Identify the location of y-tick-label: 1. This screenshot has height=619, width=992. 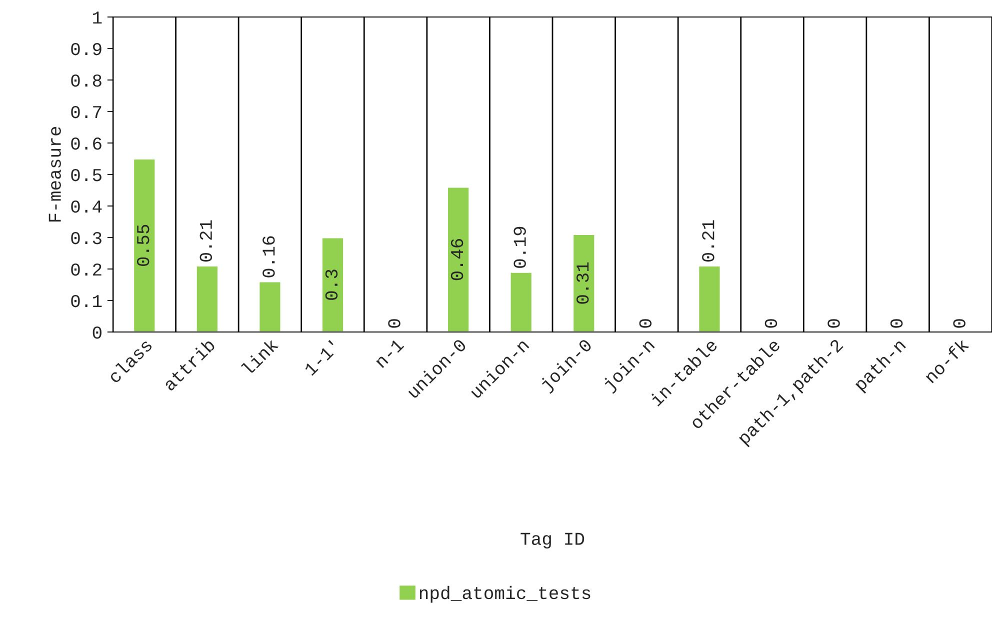
(97, 18).